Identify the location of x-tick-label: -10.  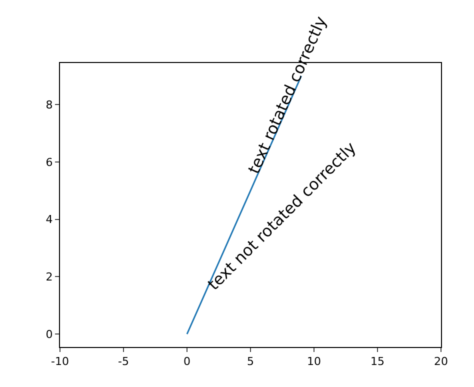
(60, 361).